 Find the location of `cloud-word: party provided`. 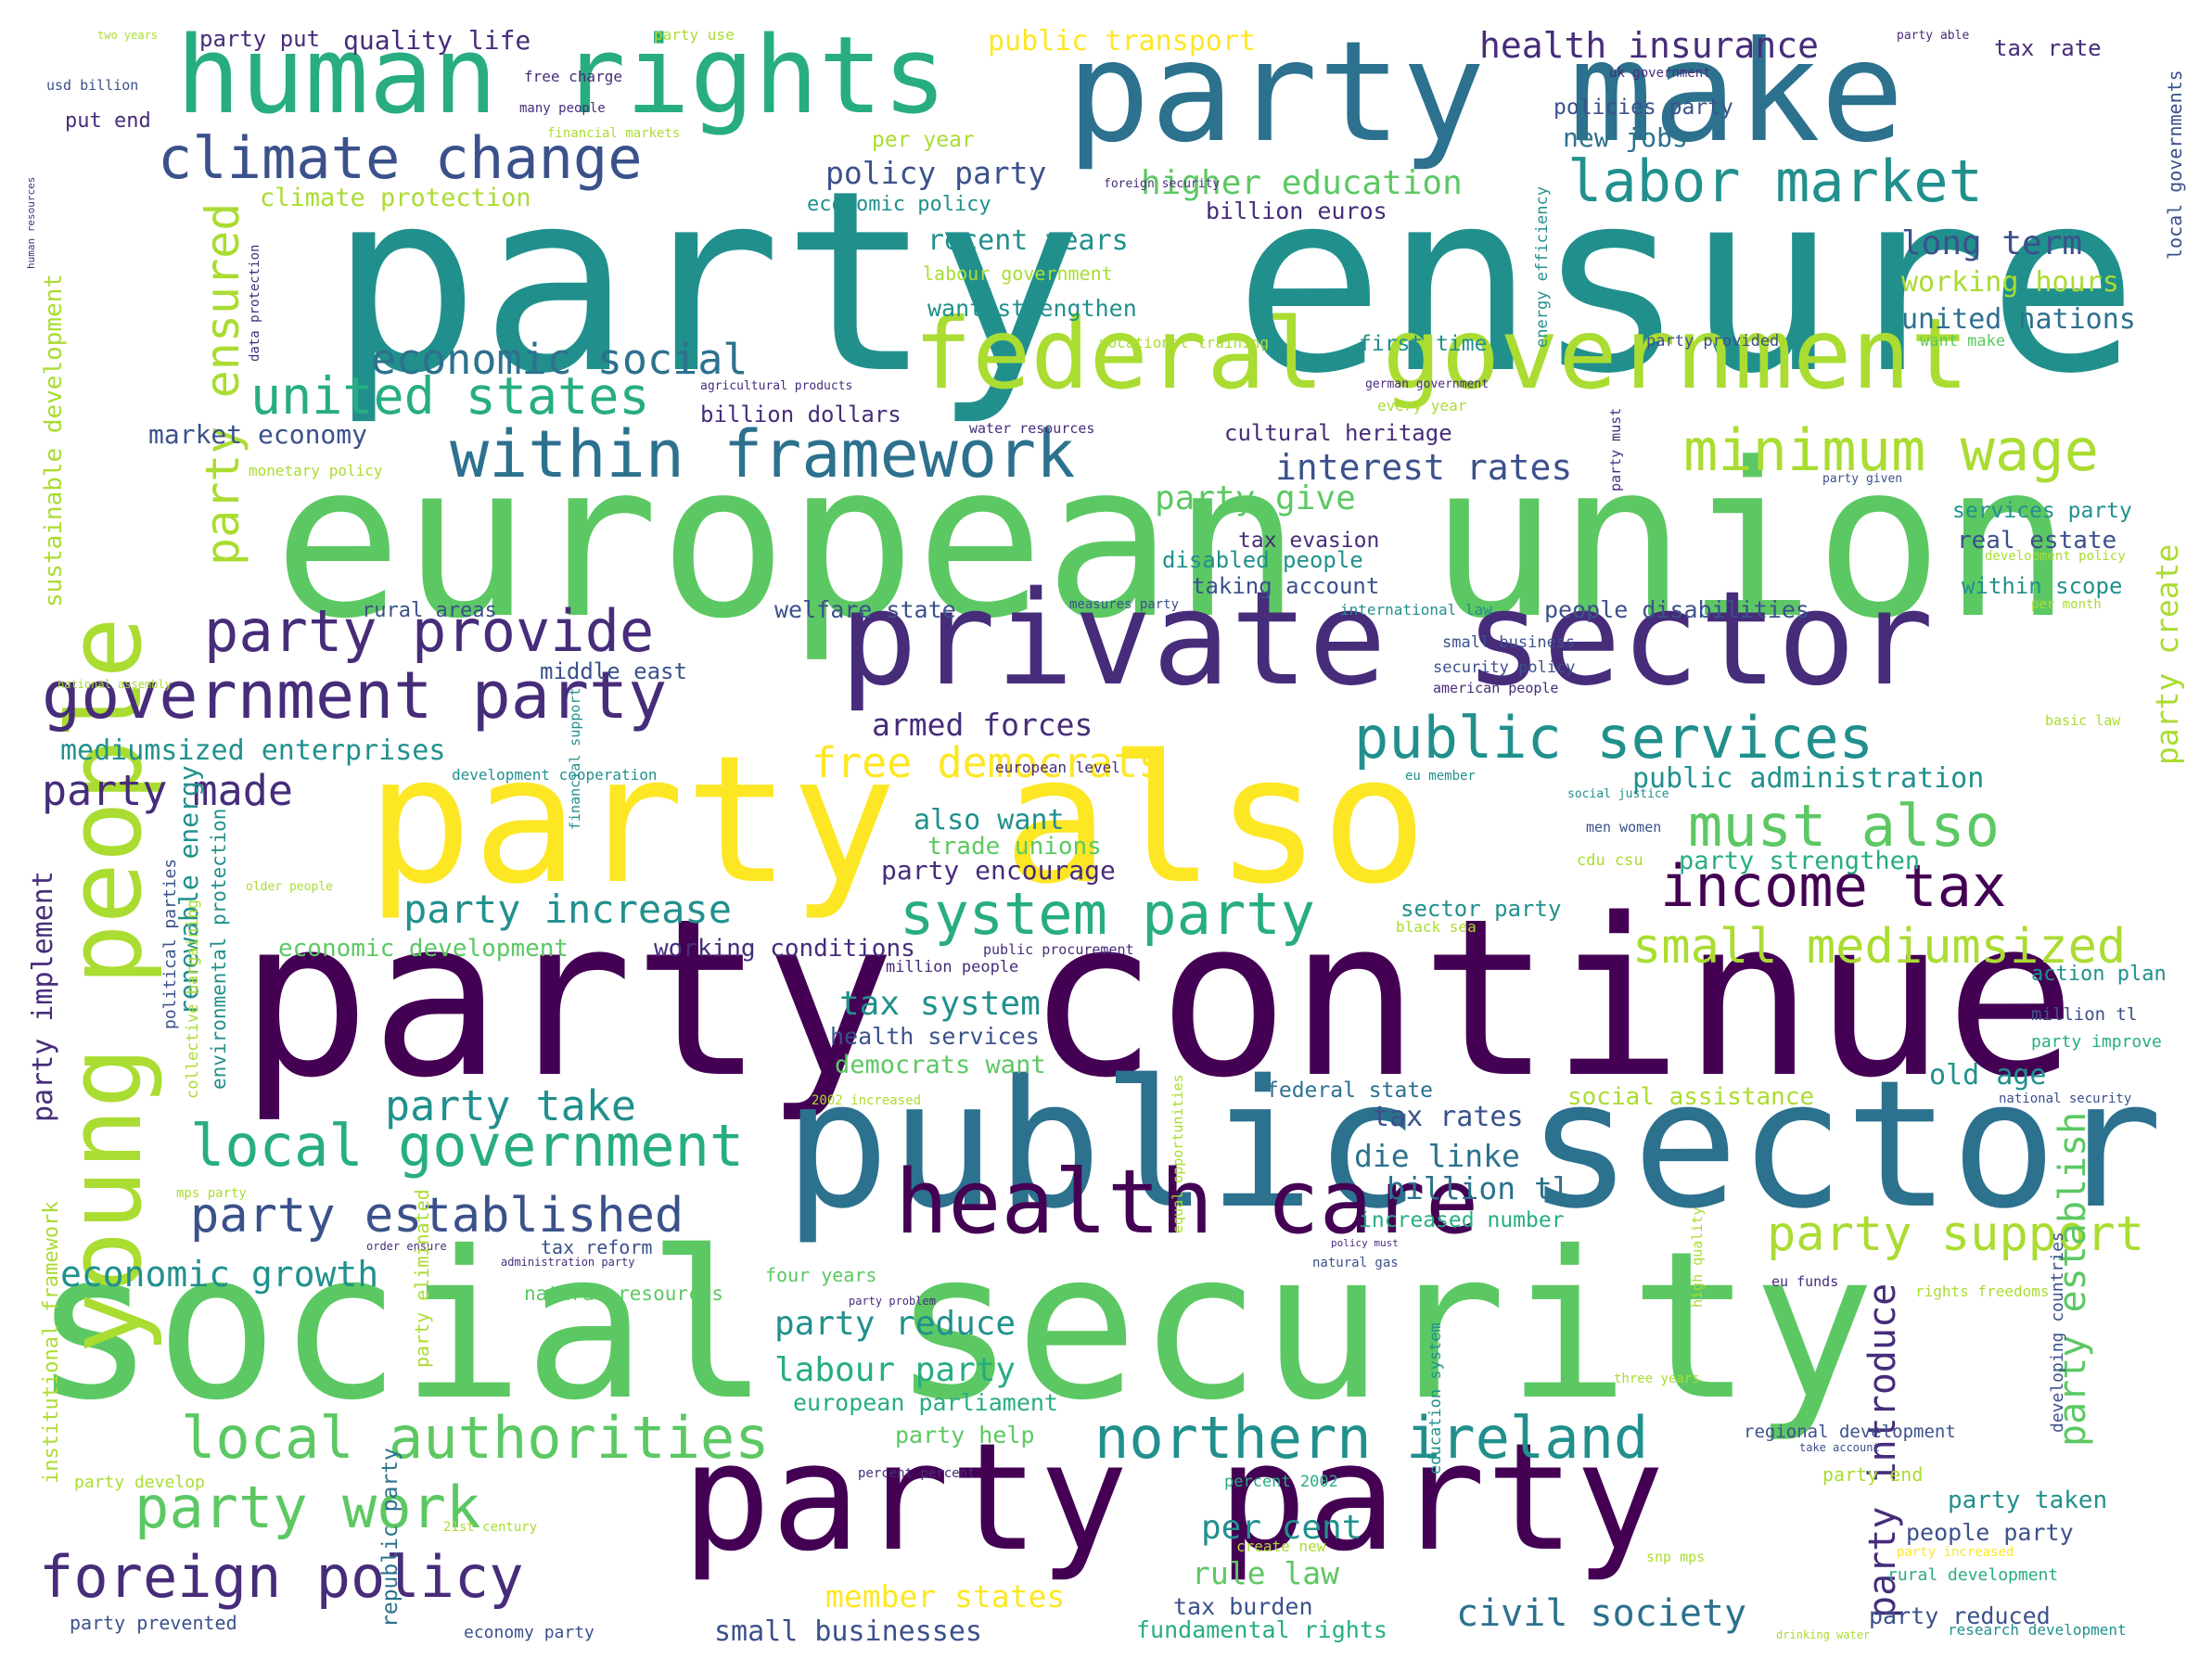

cloud-word: party provided is located at coordinates (1713, 341).